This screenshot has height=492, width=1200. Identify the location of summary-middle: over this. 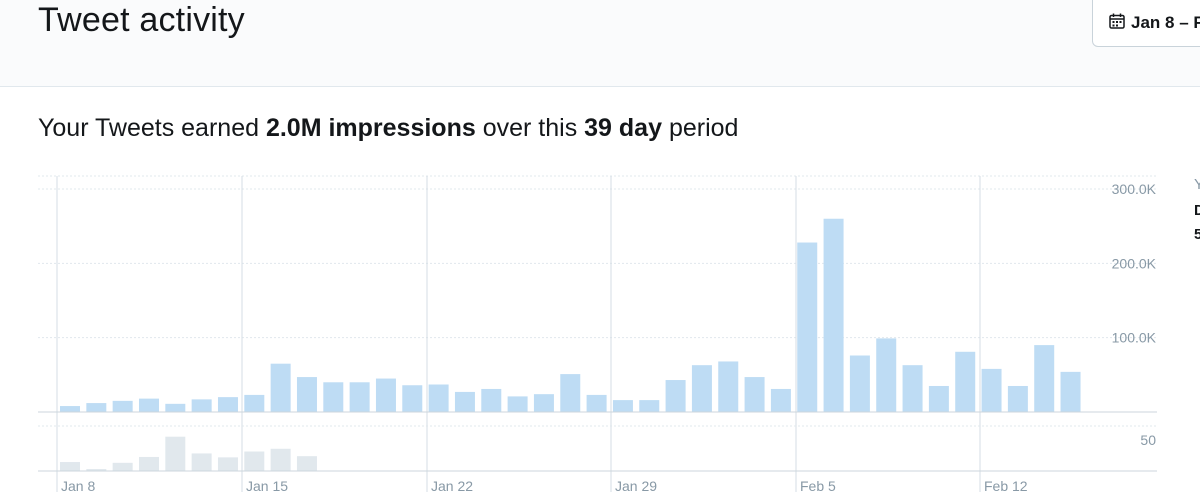
(530, 128).